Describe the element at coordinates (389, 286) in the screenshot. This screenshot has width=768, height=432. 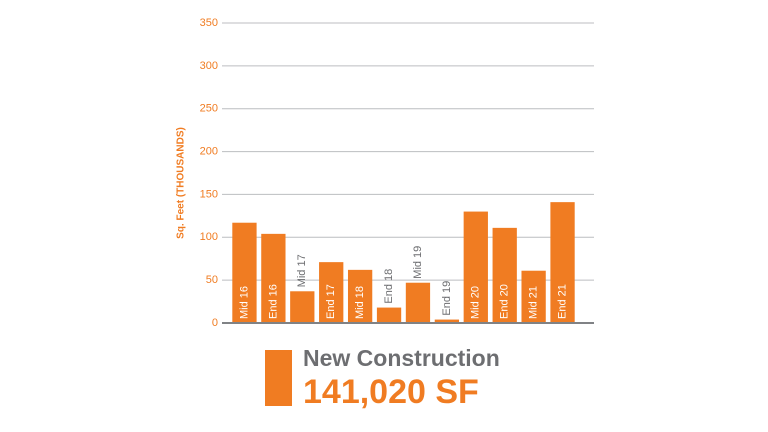
I see `x-tick-label: End 18` at that location.